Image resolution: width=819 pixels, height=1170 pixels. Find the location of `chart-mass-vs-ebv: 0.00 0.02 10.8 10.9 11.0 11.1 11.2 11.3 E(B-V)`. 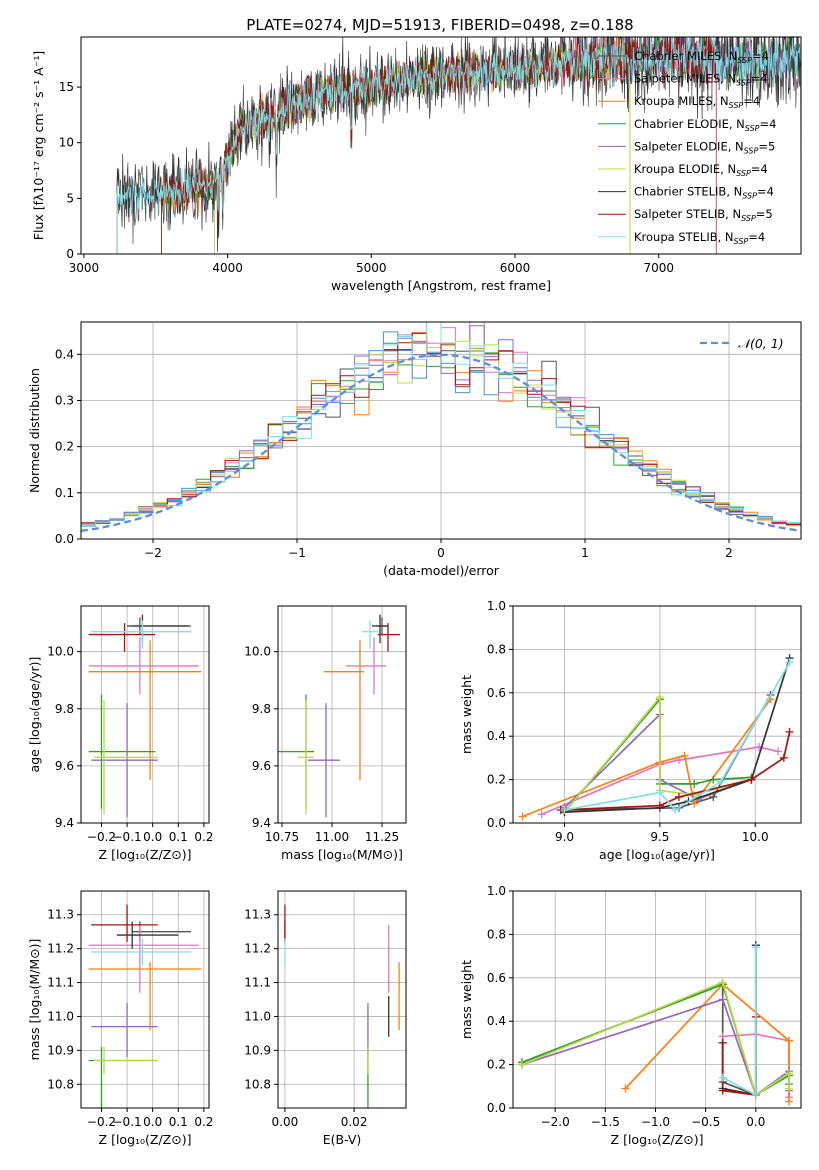

chart-mass-vs-ebv: 0.00 0.02 10.8 10.9 11.0 11.1 11.2 11.3 E(B-V) is located at coordinates (325, 1018).